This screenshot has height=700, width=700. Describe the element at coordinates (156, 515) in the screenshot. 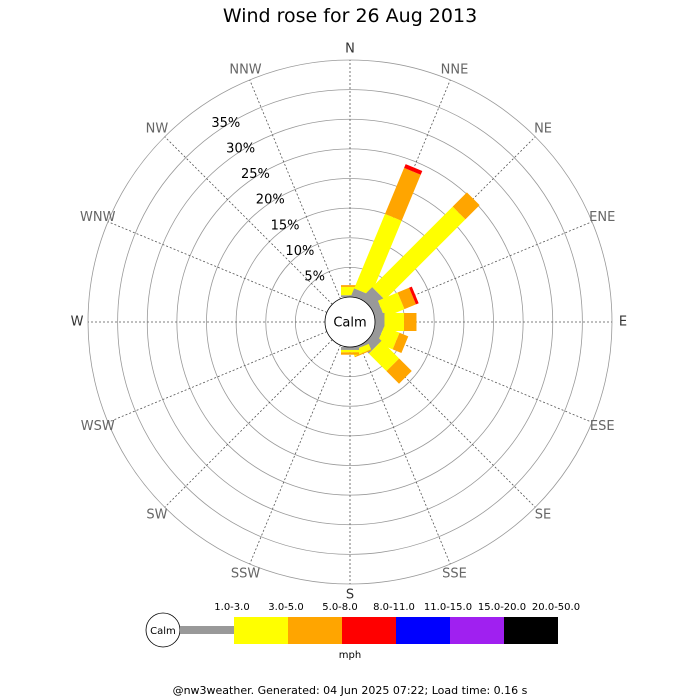

I see `direction-label-sw: SW` at that location.